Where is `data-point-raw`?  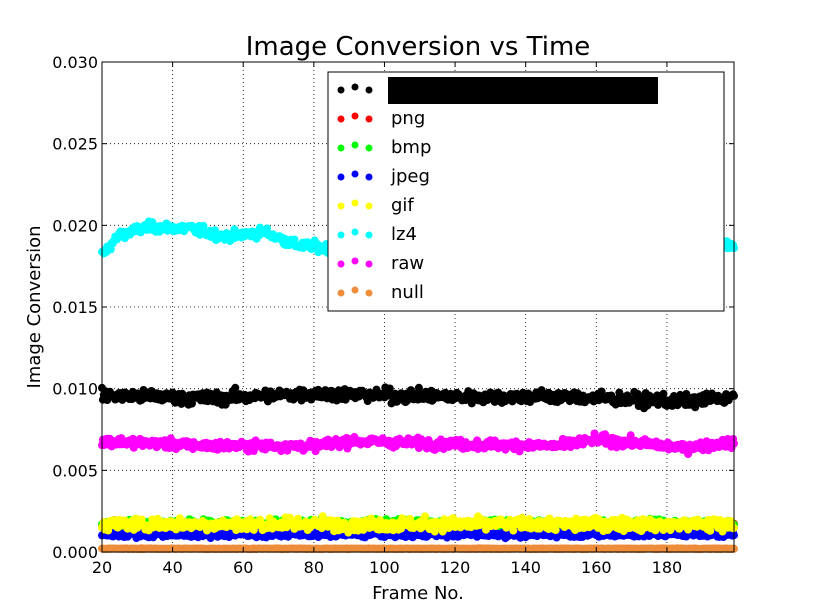
data-point-raw is located at coordinates (630, 435).